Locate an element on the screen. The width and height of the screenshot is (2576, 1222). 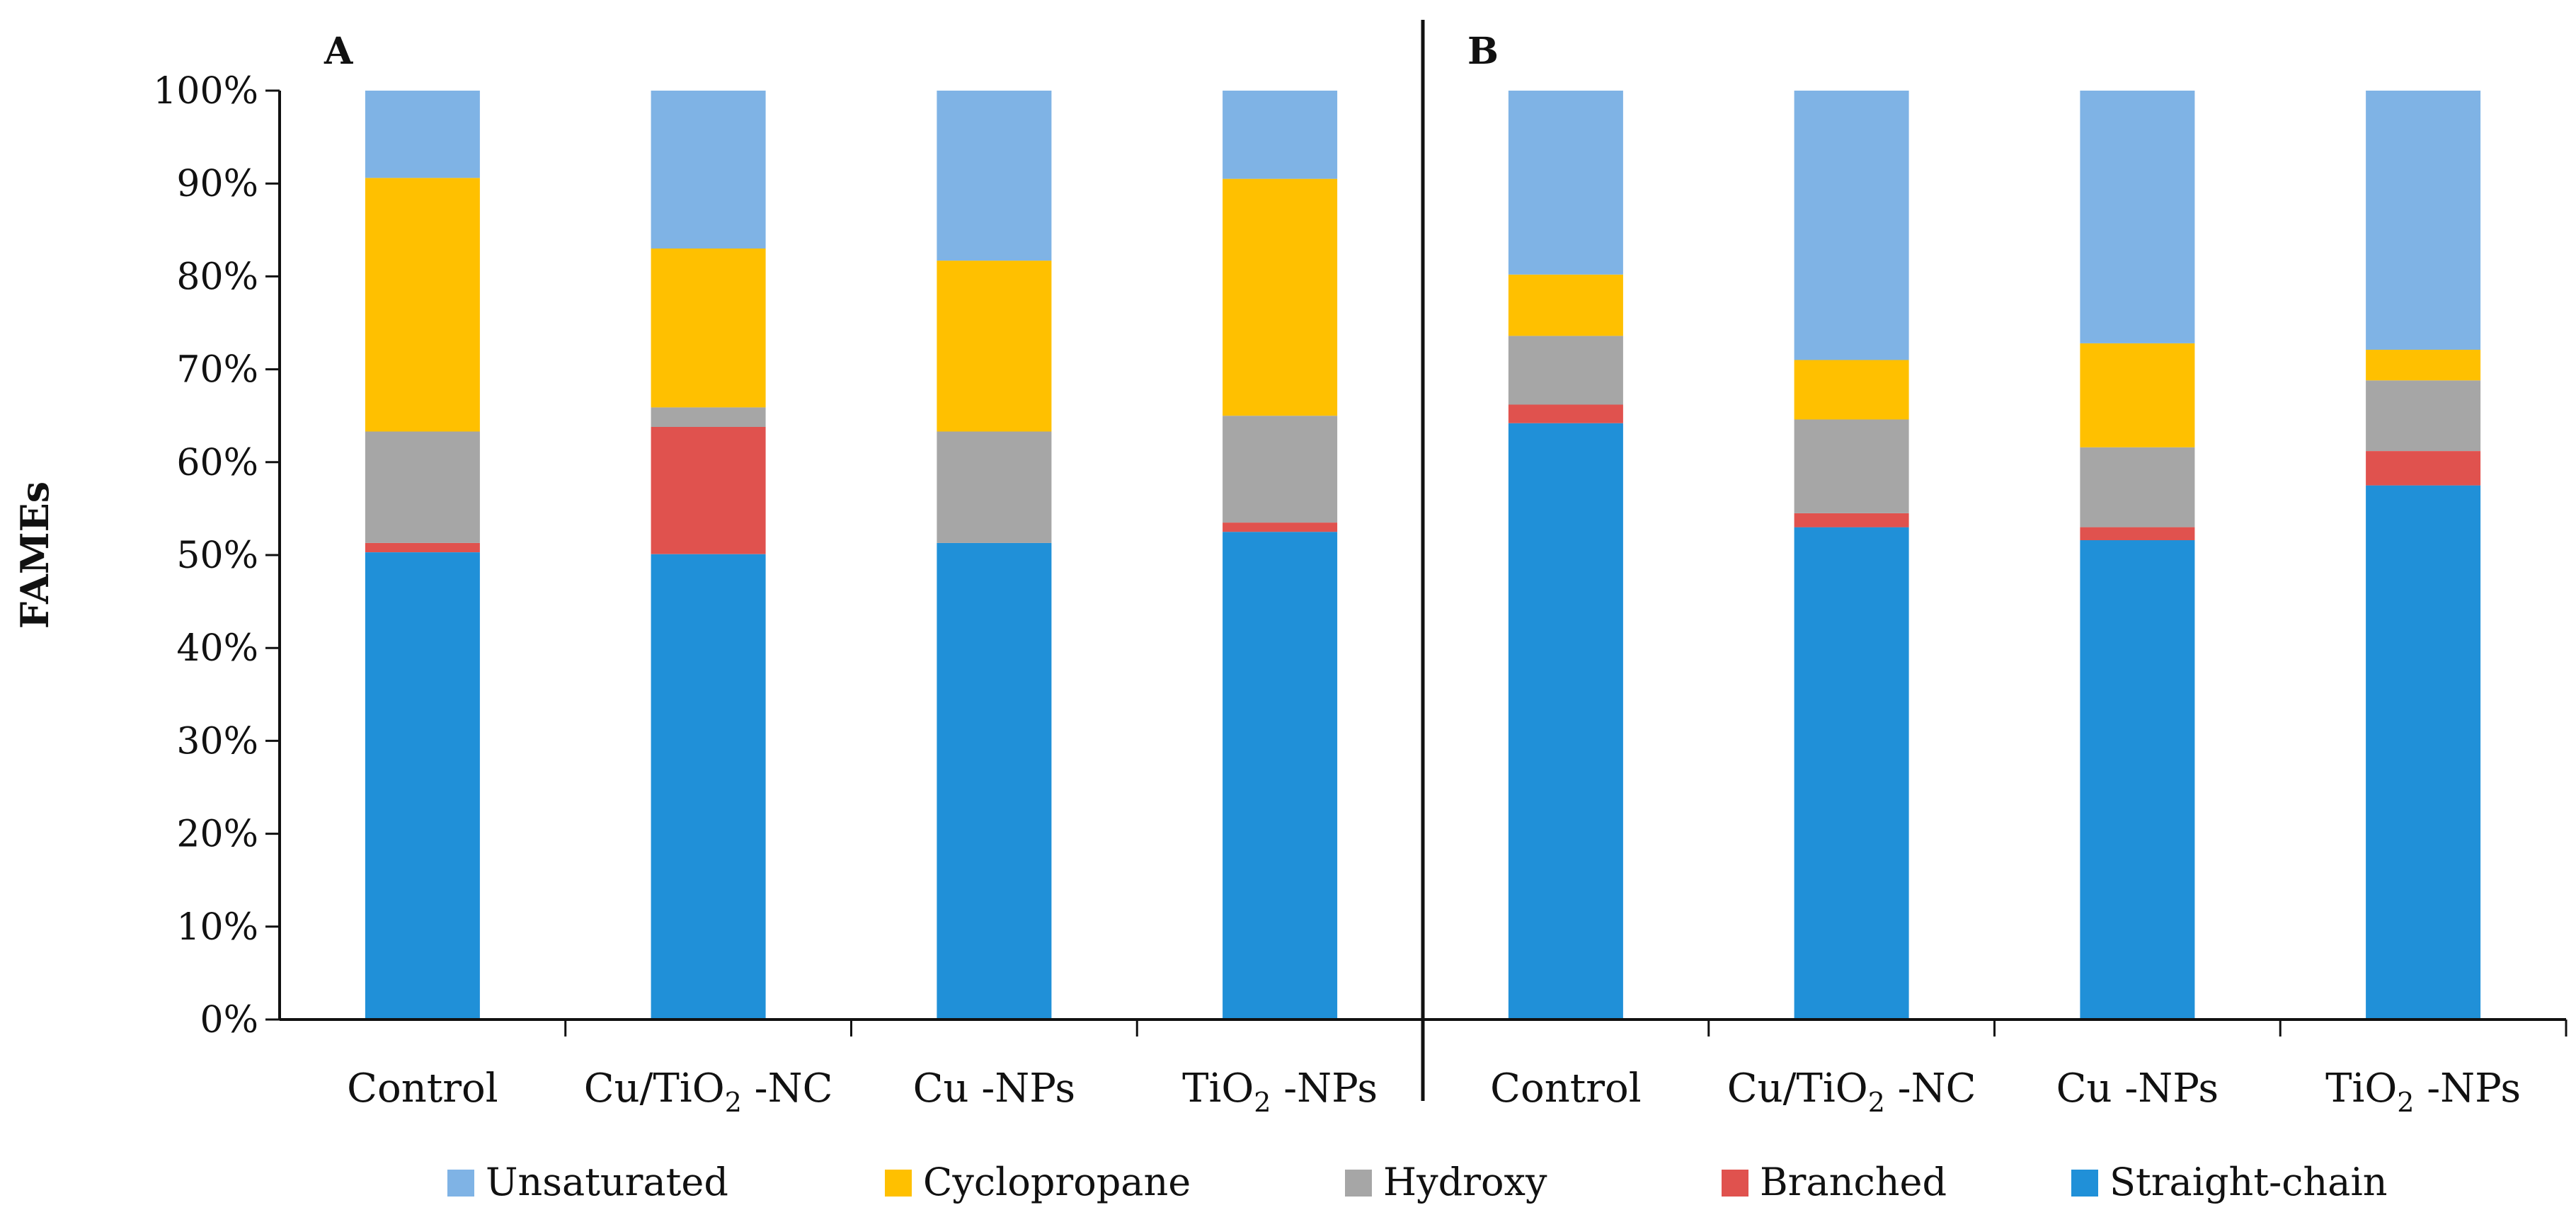
bar-a-3-unsaturated is located at coordinates (1280, 135).